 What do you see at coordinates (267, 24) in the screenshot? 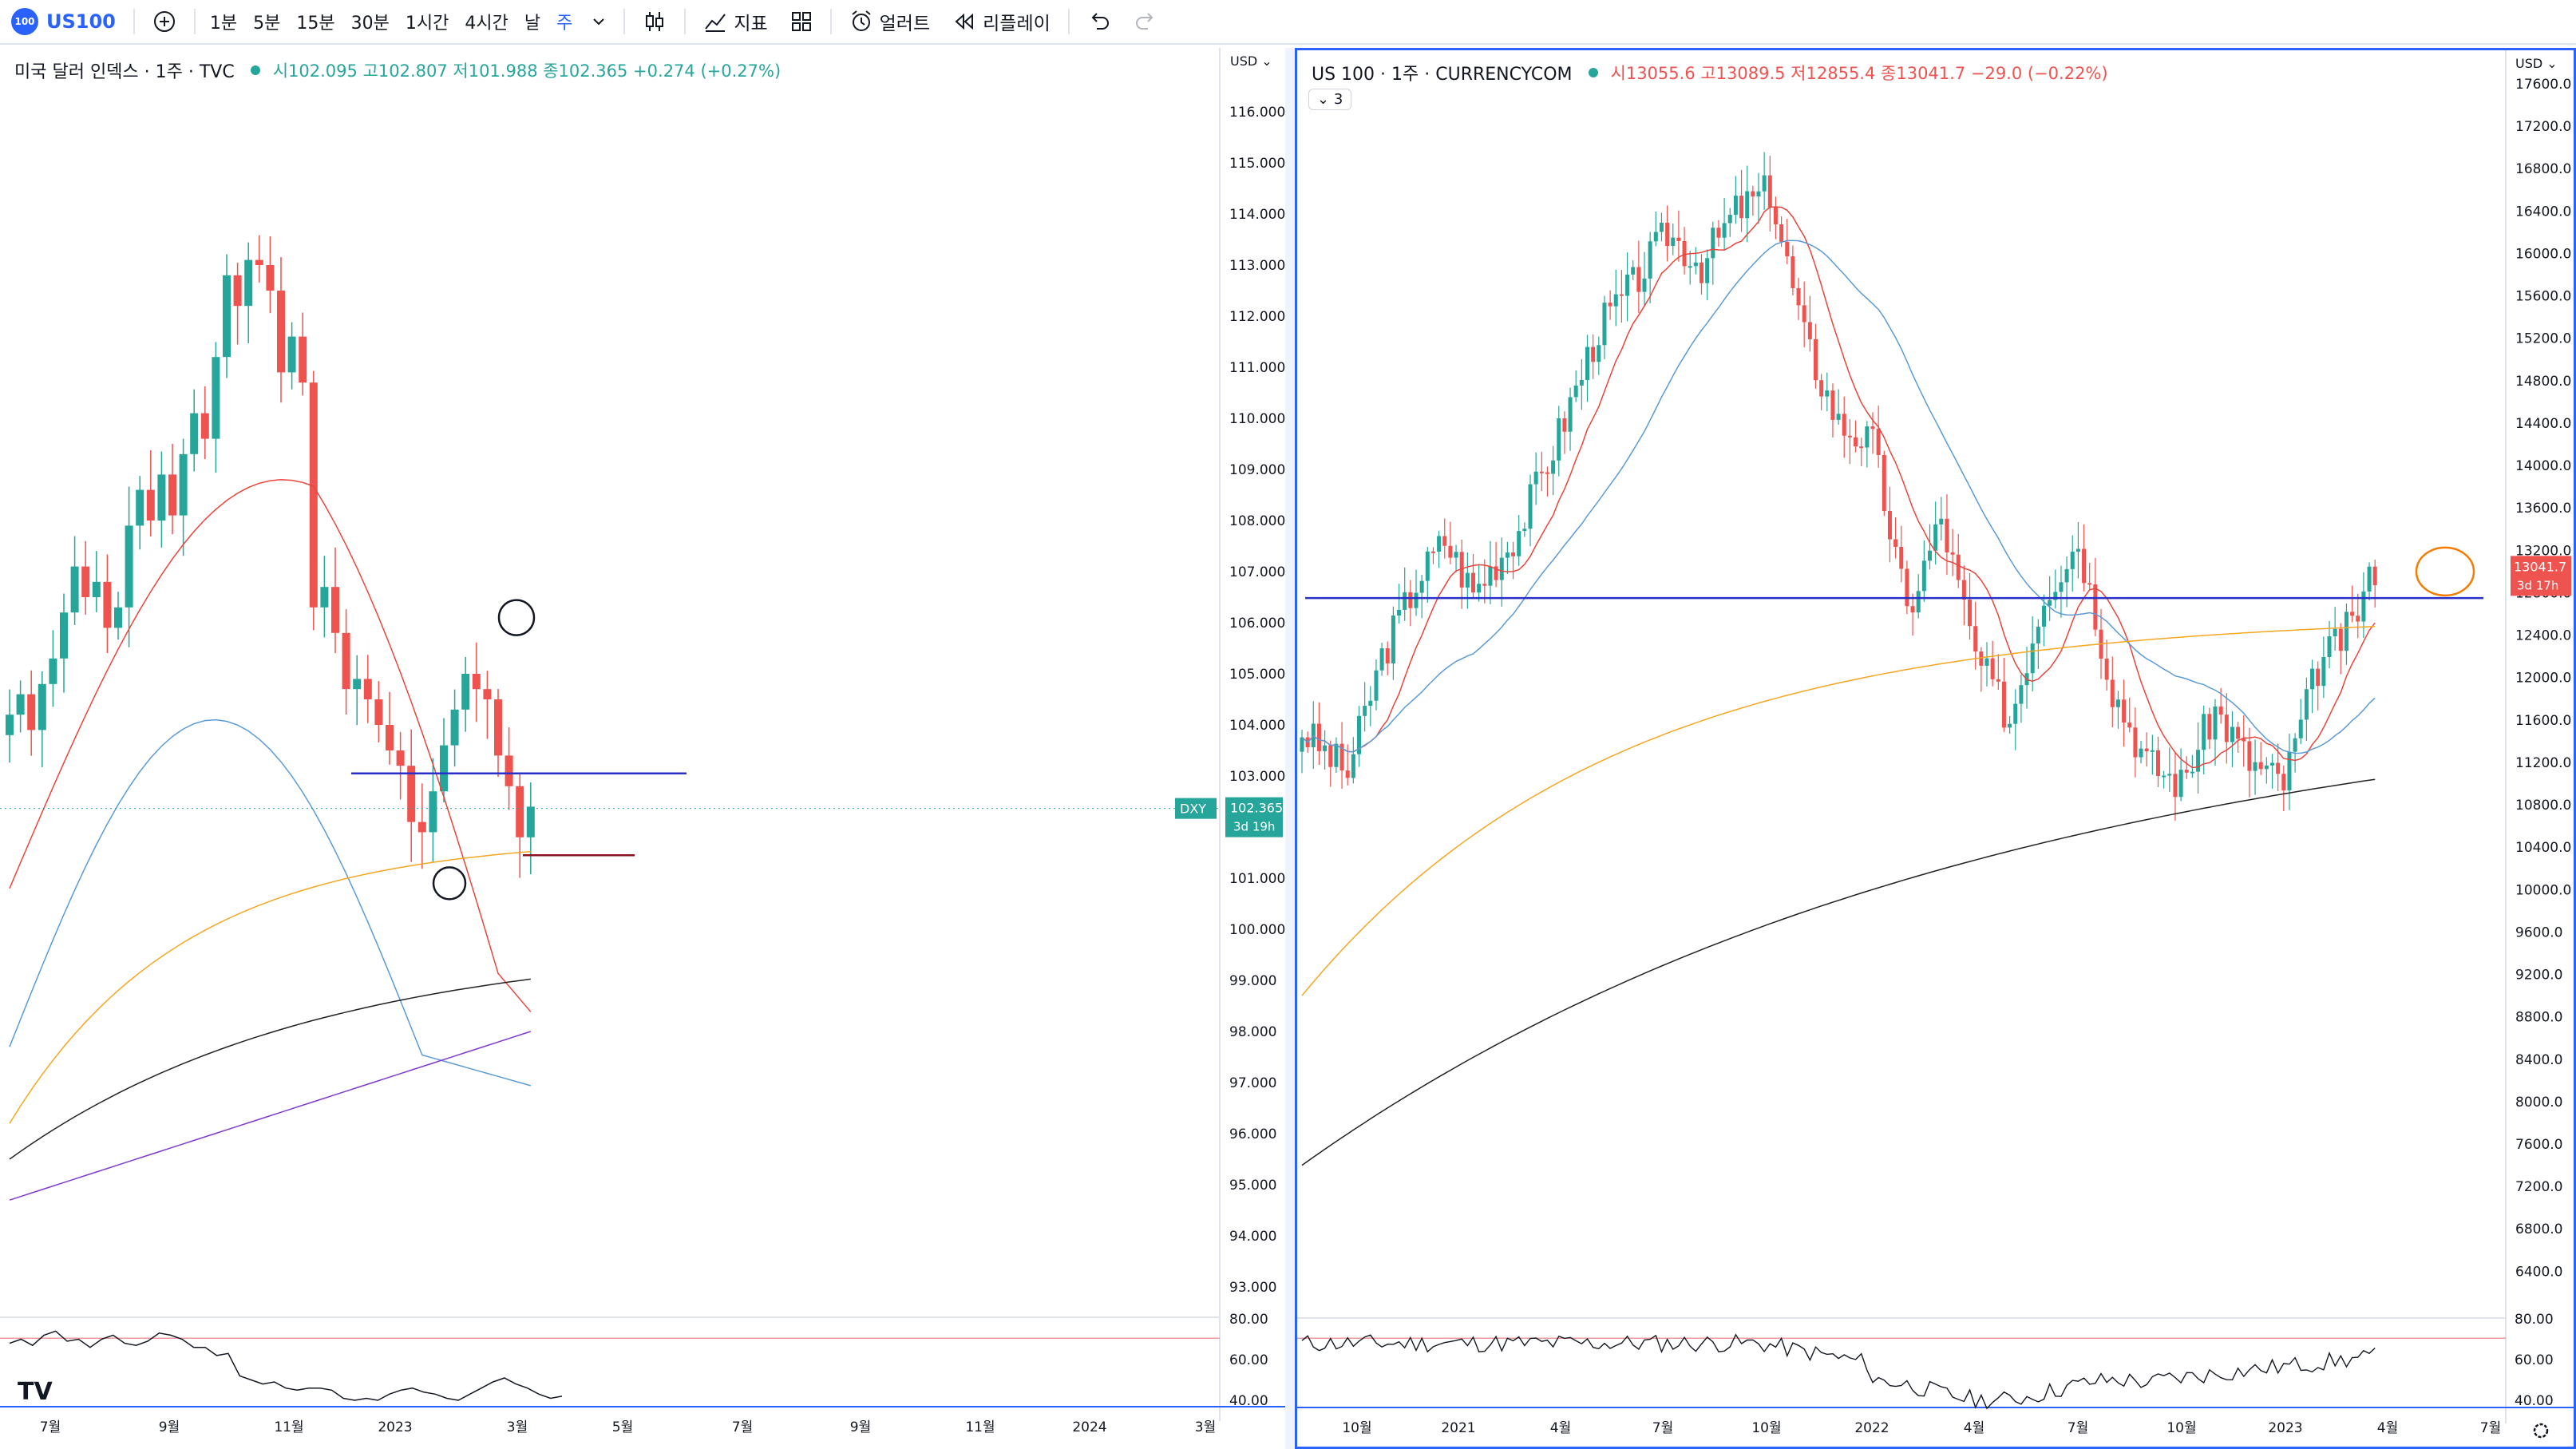
I see `timeframe-5m: 5분` at bounding box center [267, 24].